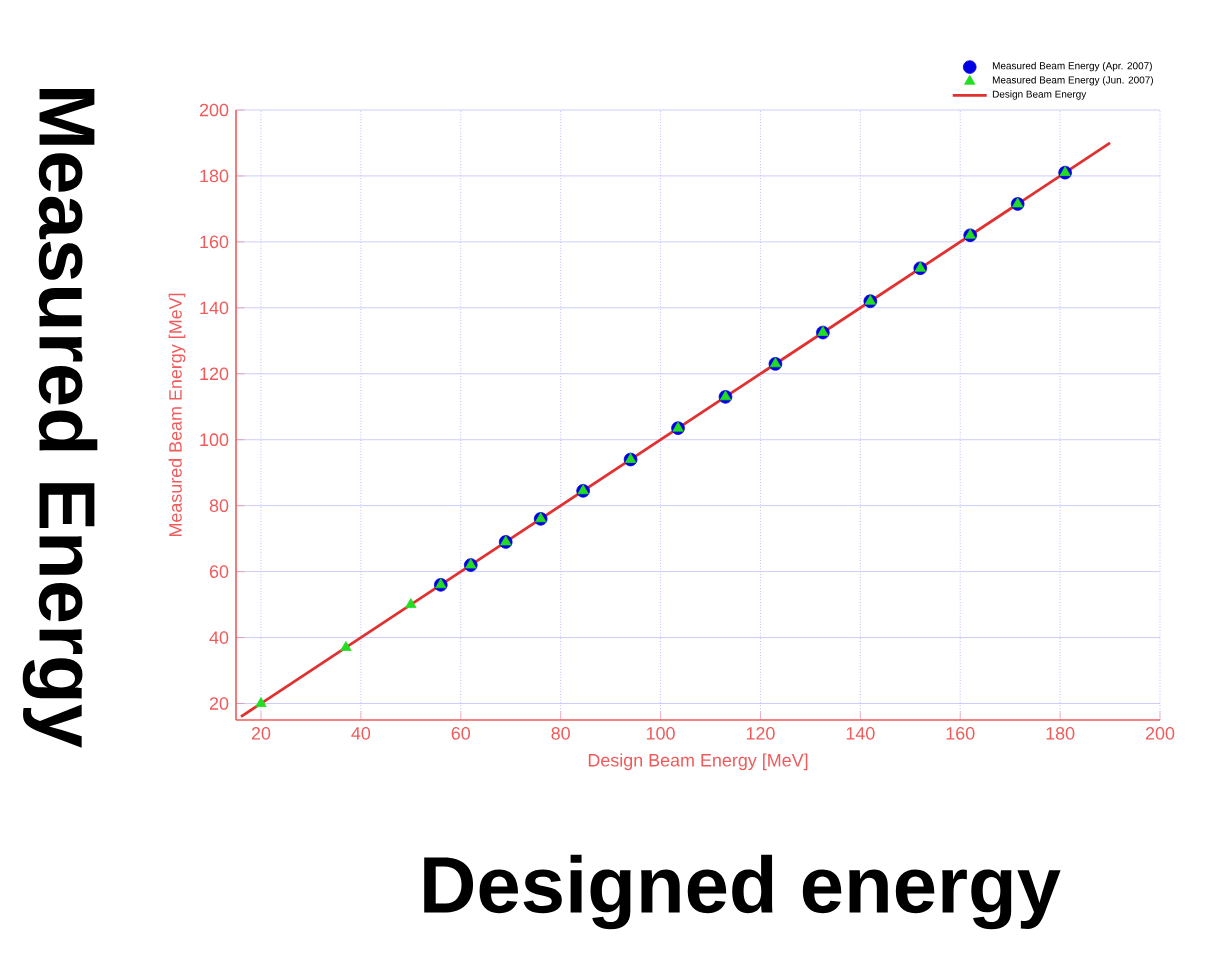 The image size is (1208, 956). What do you see at coordinates (219, 703) in the screenshot?
I see `y-tick-label: 20` at bounding box center [219, 703].